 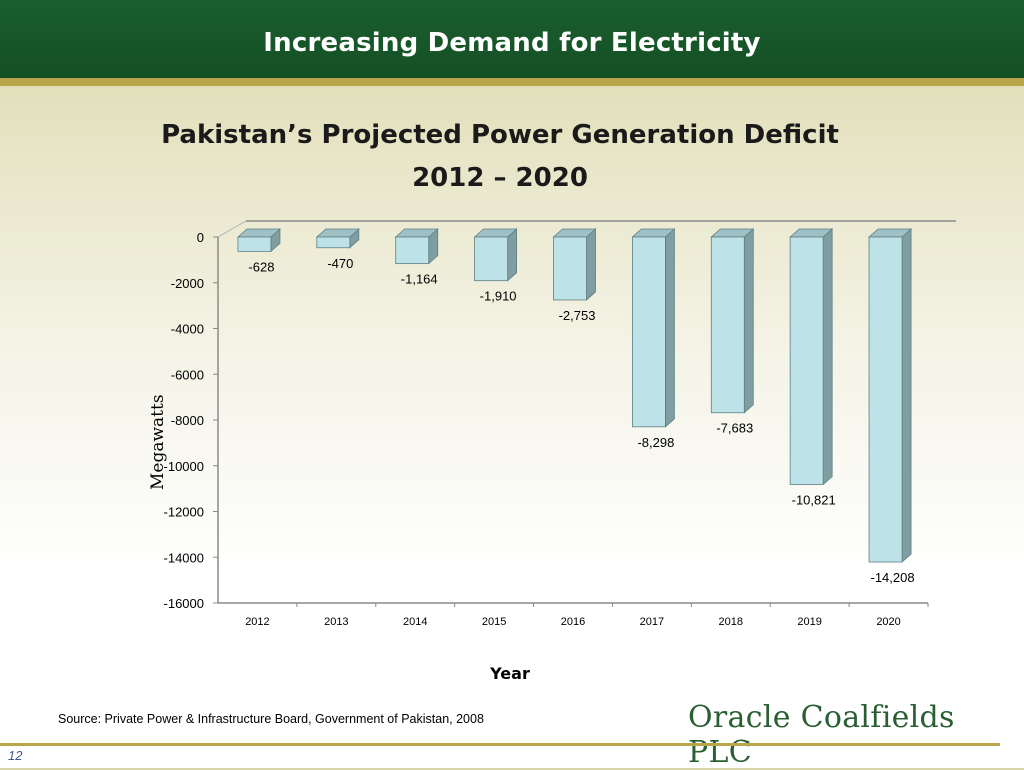 I want to click on x-tick-label: 2018, so click(x=731, y=622).